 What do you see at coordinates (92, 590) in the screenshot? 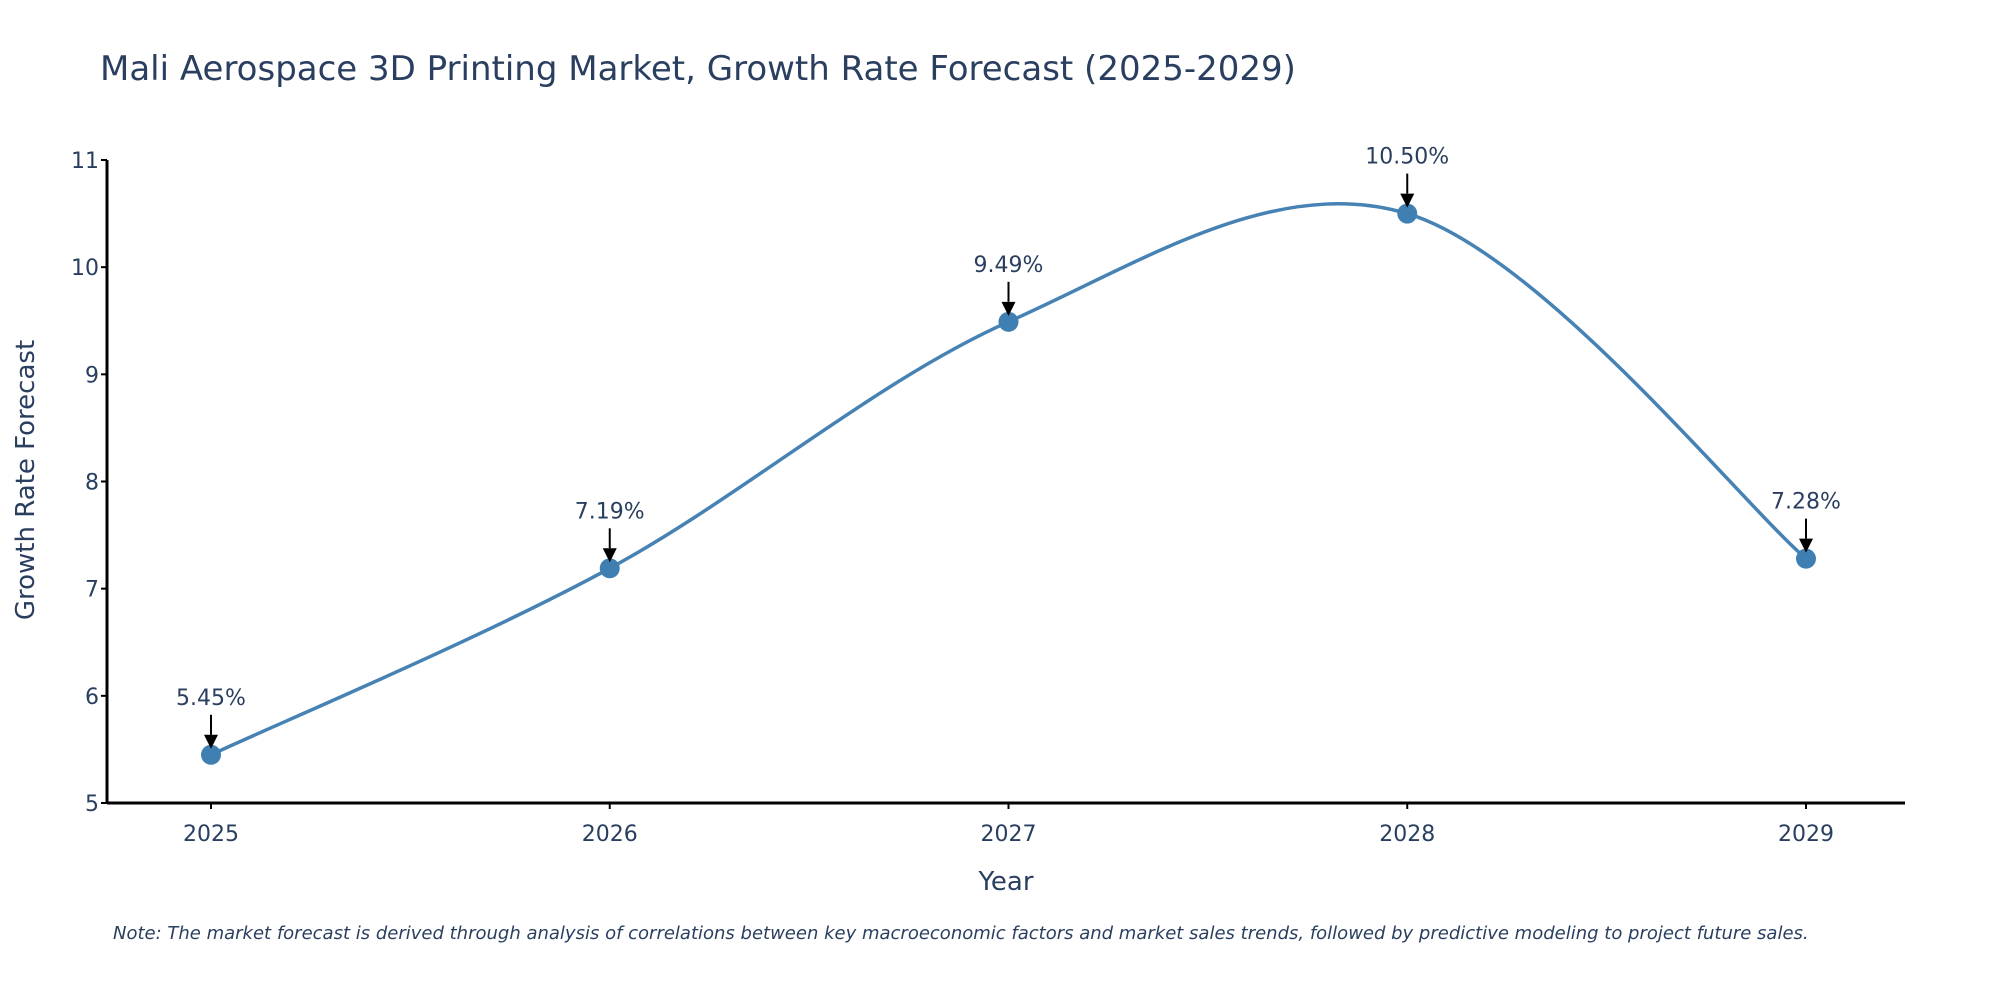
I see `y-tick-label: 7` at bounding box center [92, 590].